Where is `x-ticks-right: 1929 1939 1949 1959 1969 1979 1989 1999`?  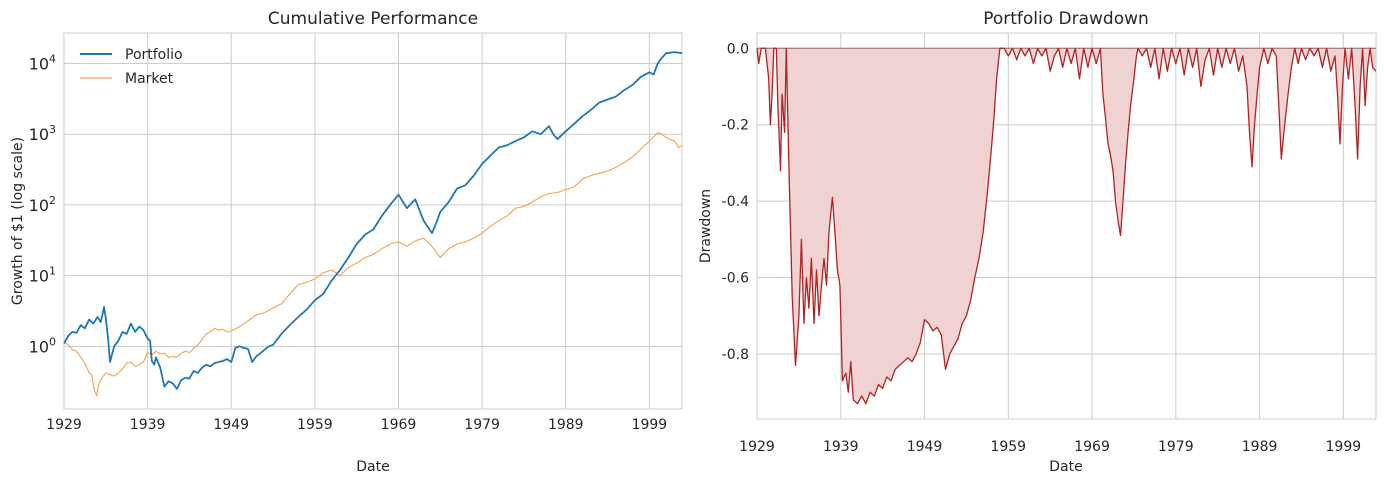 x-ticks-right: 1929 1939 1949 1959 1969 1979 1989 1999 is located at coordinates (1050, 447).